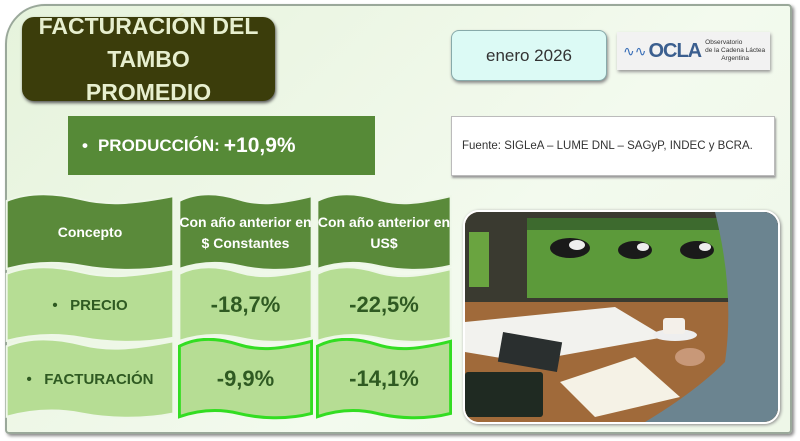 The width and height of the screenshot is (800, 441). I want to click on production-box: • PRODUCCIÓN: +10,9%, so click(221, 145).